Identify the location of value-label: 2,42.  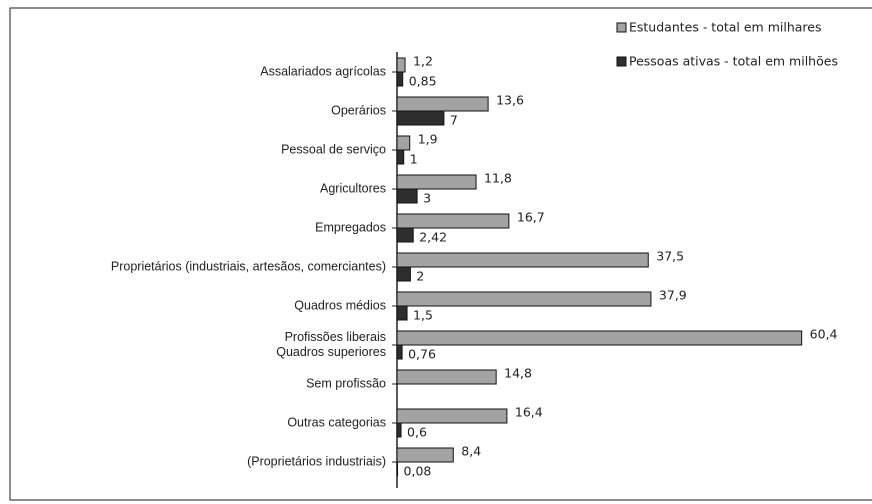
(433, 237).